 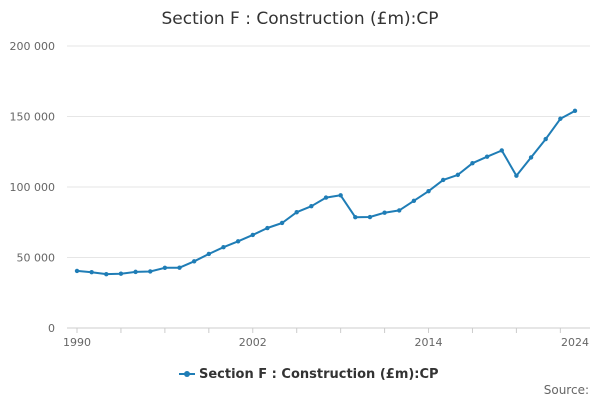 What do you see at coordinates (77, 342) in the screenshot?
I see `x-tick-label: 1990` at bounding box center [77, 342].